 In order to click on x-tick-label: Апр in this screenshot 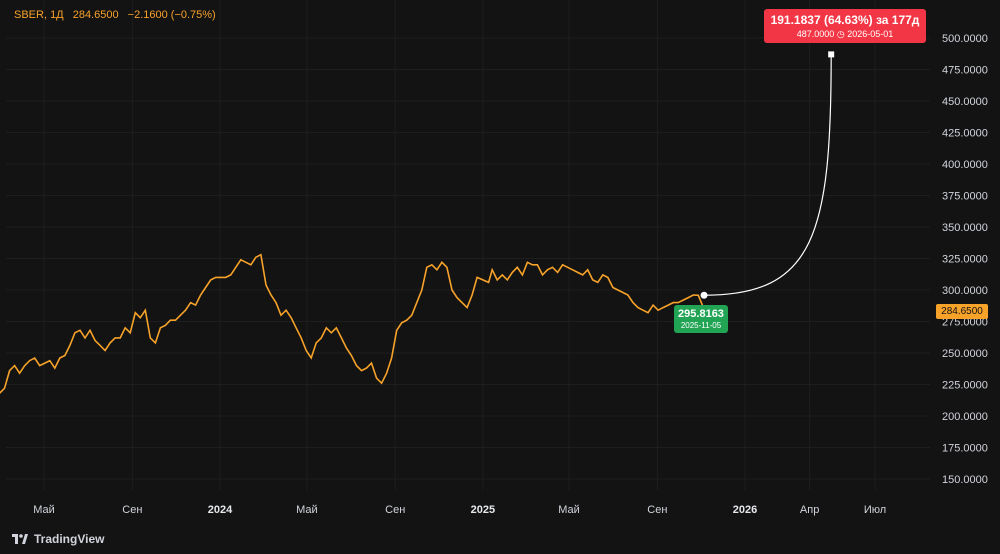, I will do `click(809, 510)`.